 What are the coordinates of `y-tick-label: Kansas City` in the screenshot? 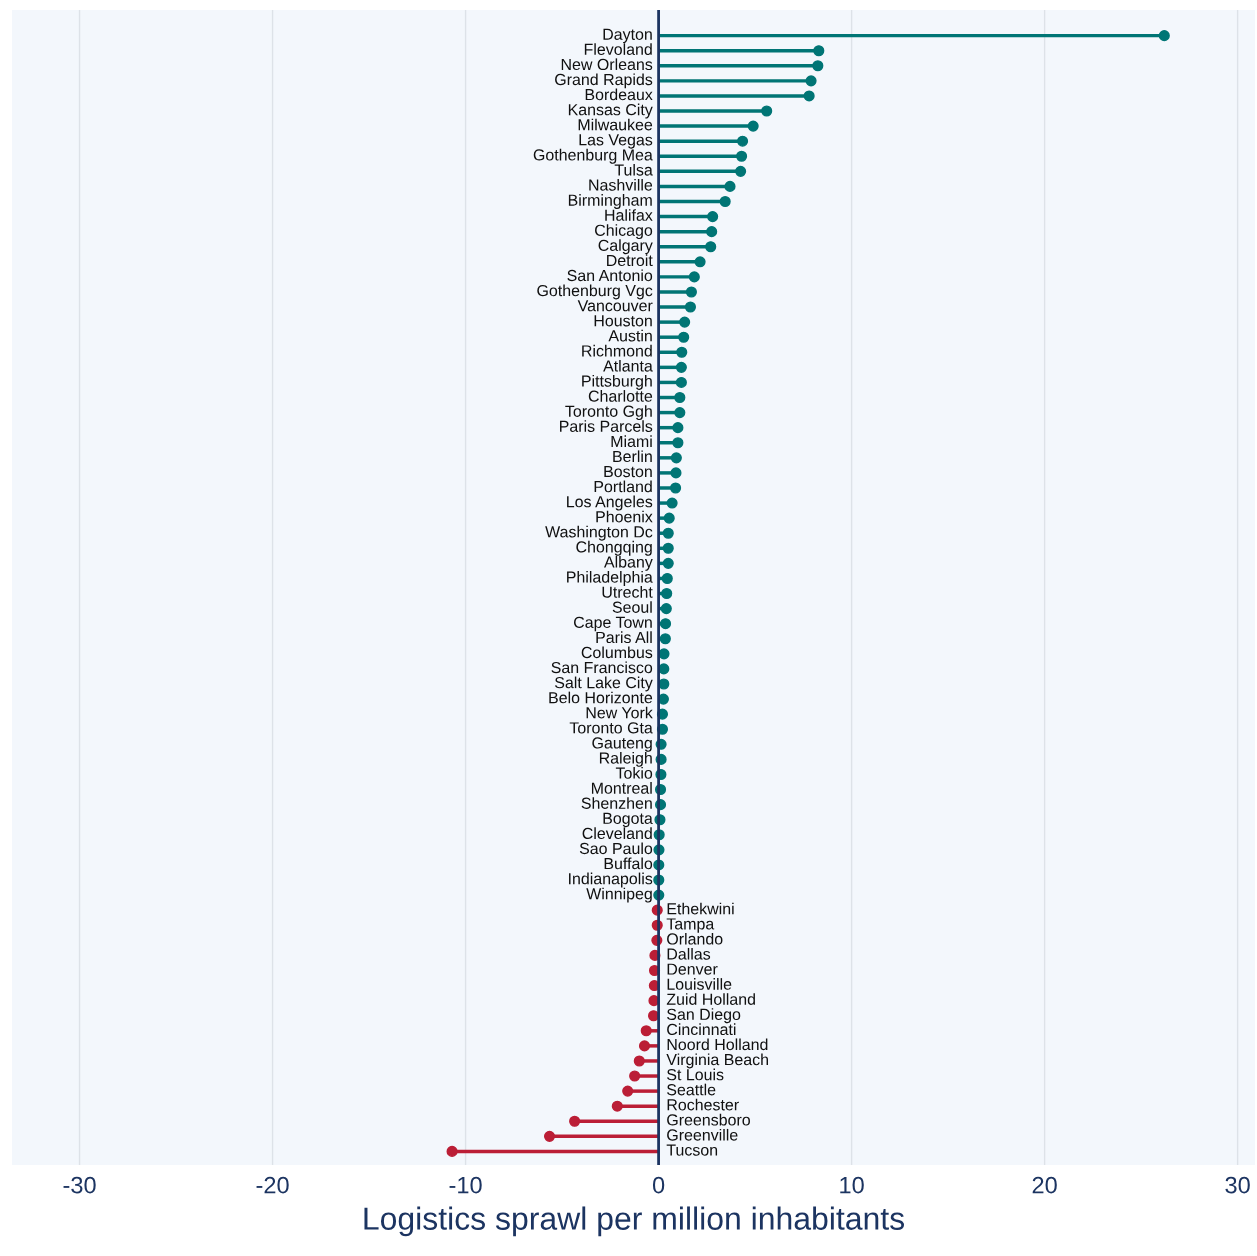 It's located at (610, 111).